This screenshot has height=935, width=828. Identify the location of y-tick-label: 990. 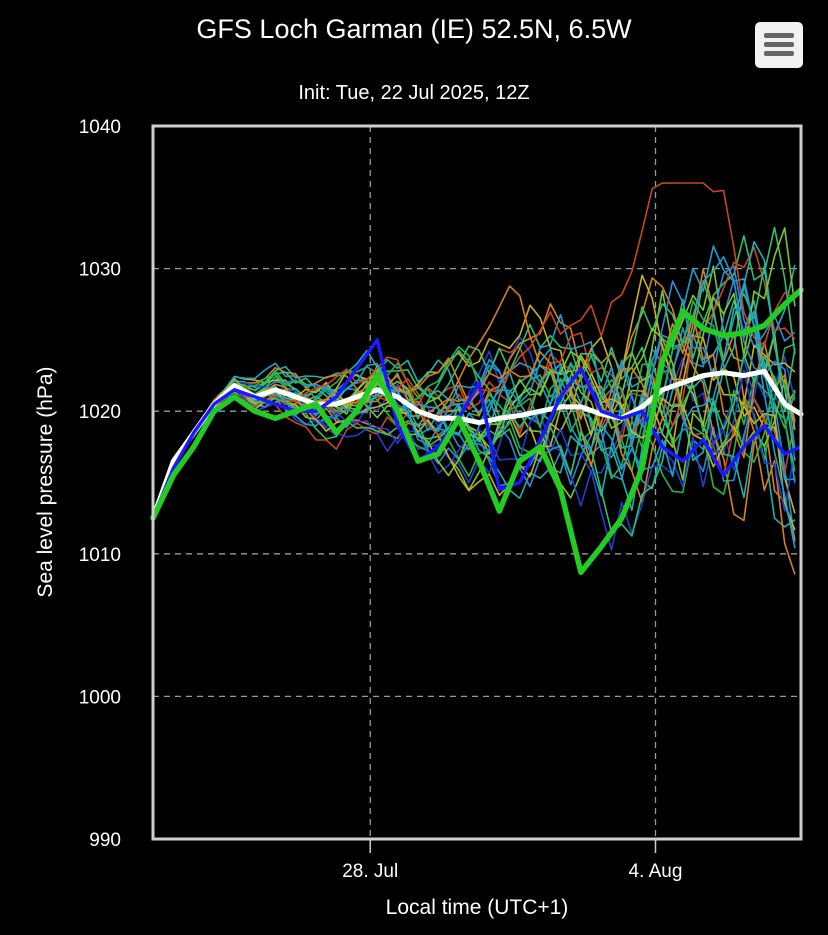
(105, 840).